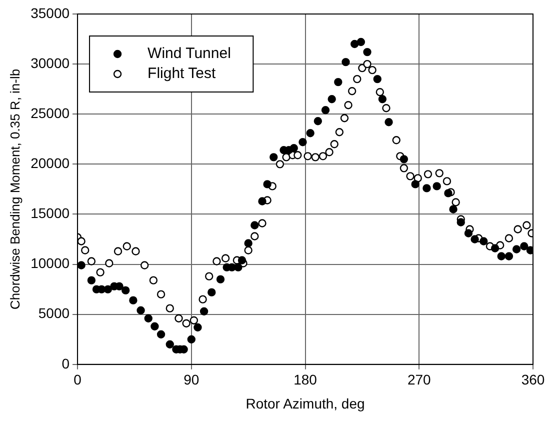 This screenshot has width=549, height=421. I want to click on y-tick-label: 35000, so click(50, 12).